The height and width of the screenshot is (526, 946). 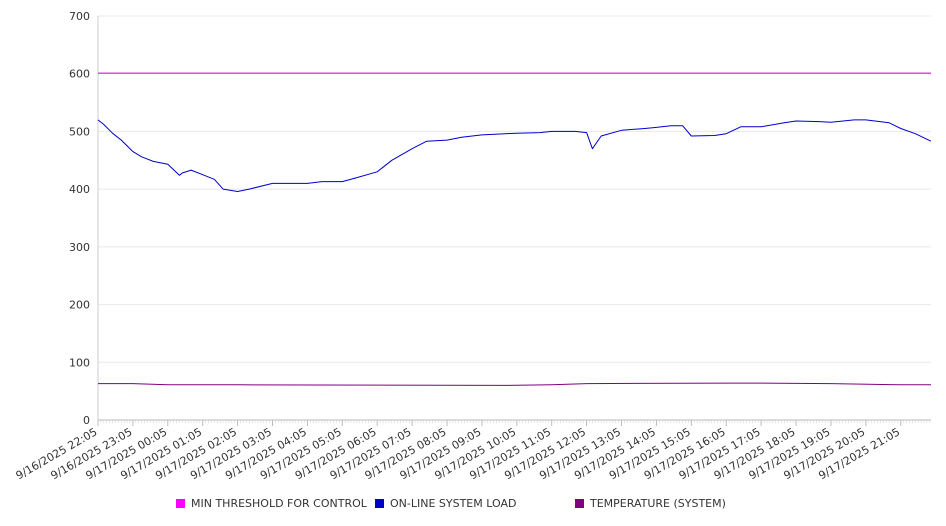 What do you see at coordinates (79, 16) in the screenshot?
I see `y-tick-label: 700` at bounding box center [79, 16].